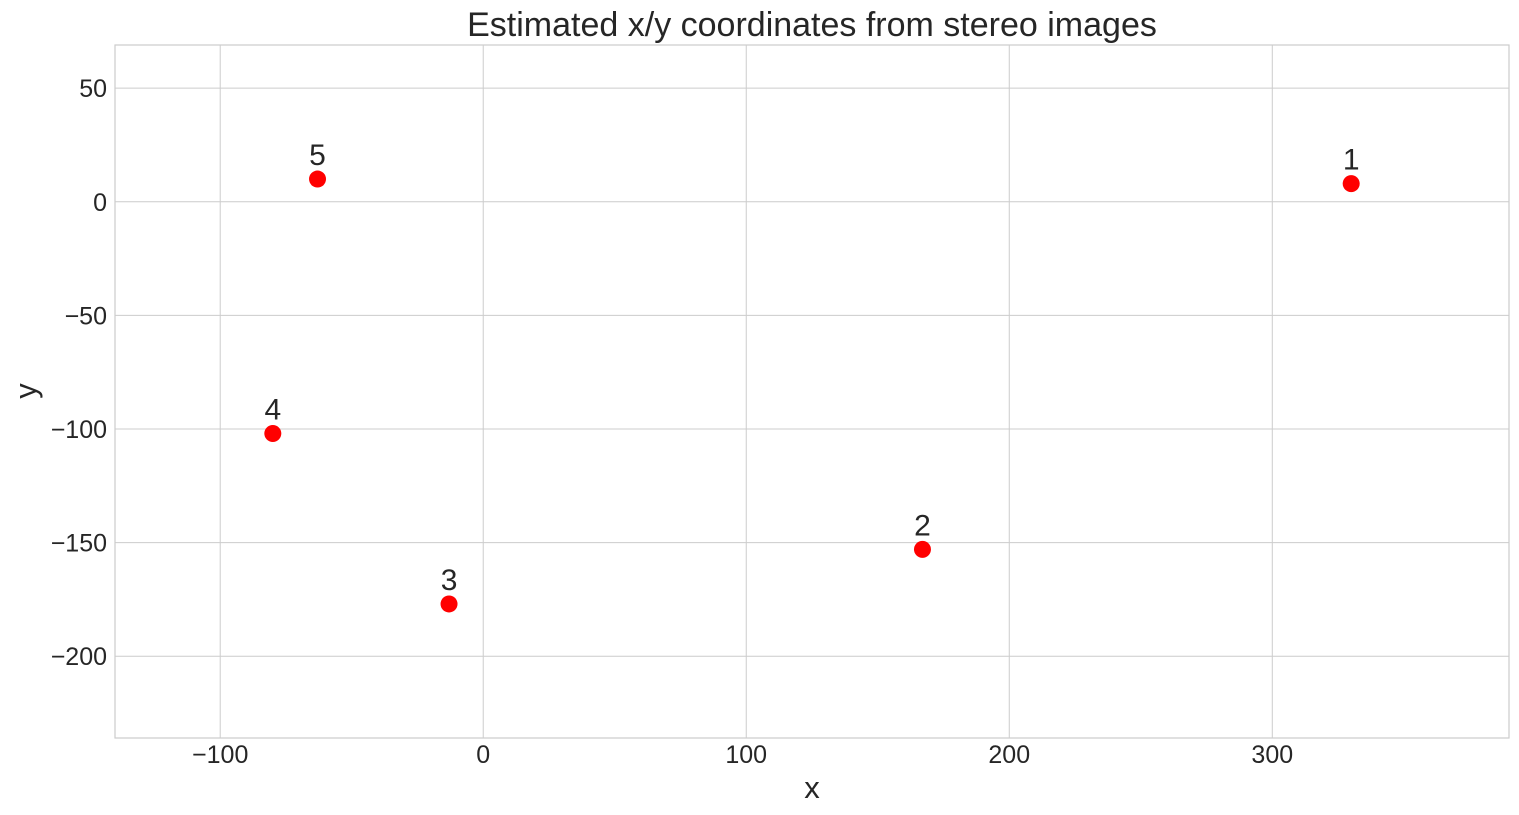  What do you see at coordinates (317, 155) in the screenshot?
I see `data-point-label-5: 5` at bounding box center [317, 155].